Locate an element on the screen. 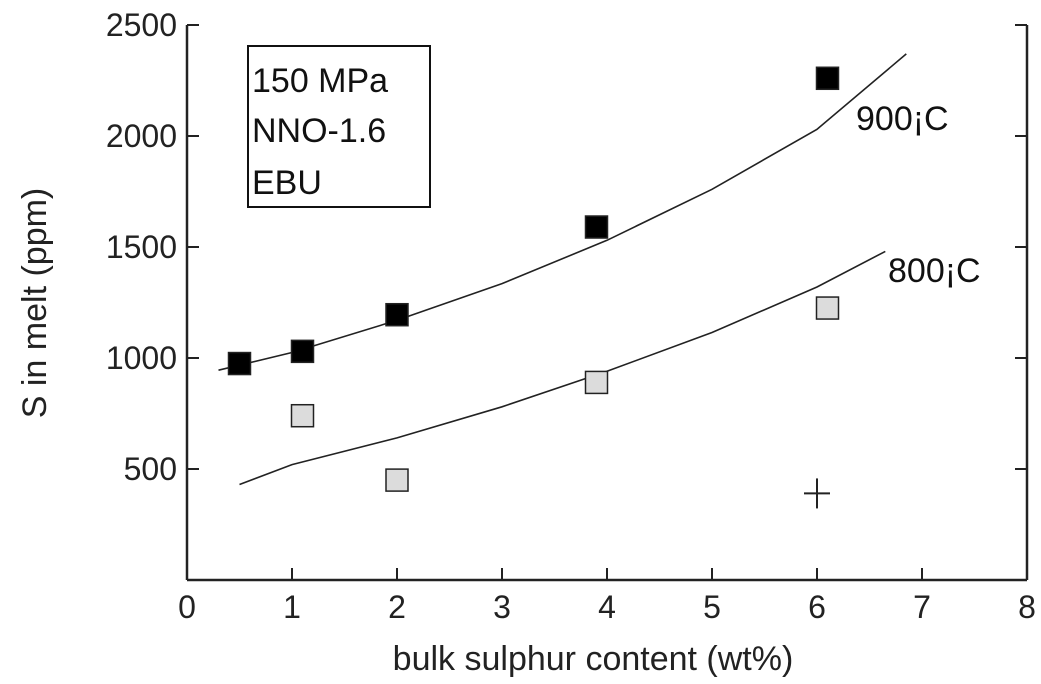 Image resolution: width=1041 pixels, height=684 pixels. x-tick-label: 6 is located at coordinates (817, 607).